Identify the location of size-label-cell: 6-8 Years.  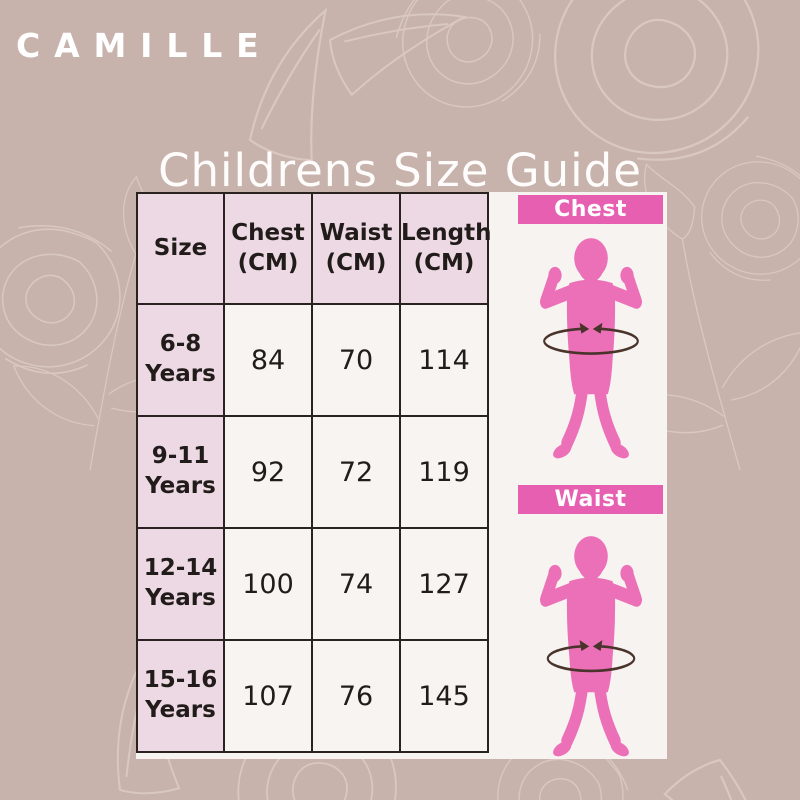
(180, 360).